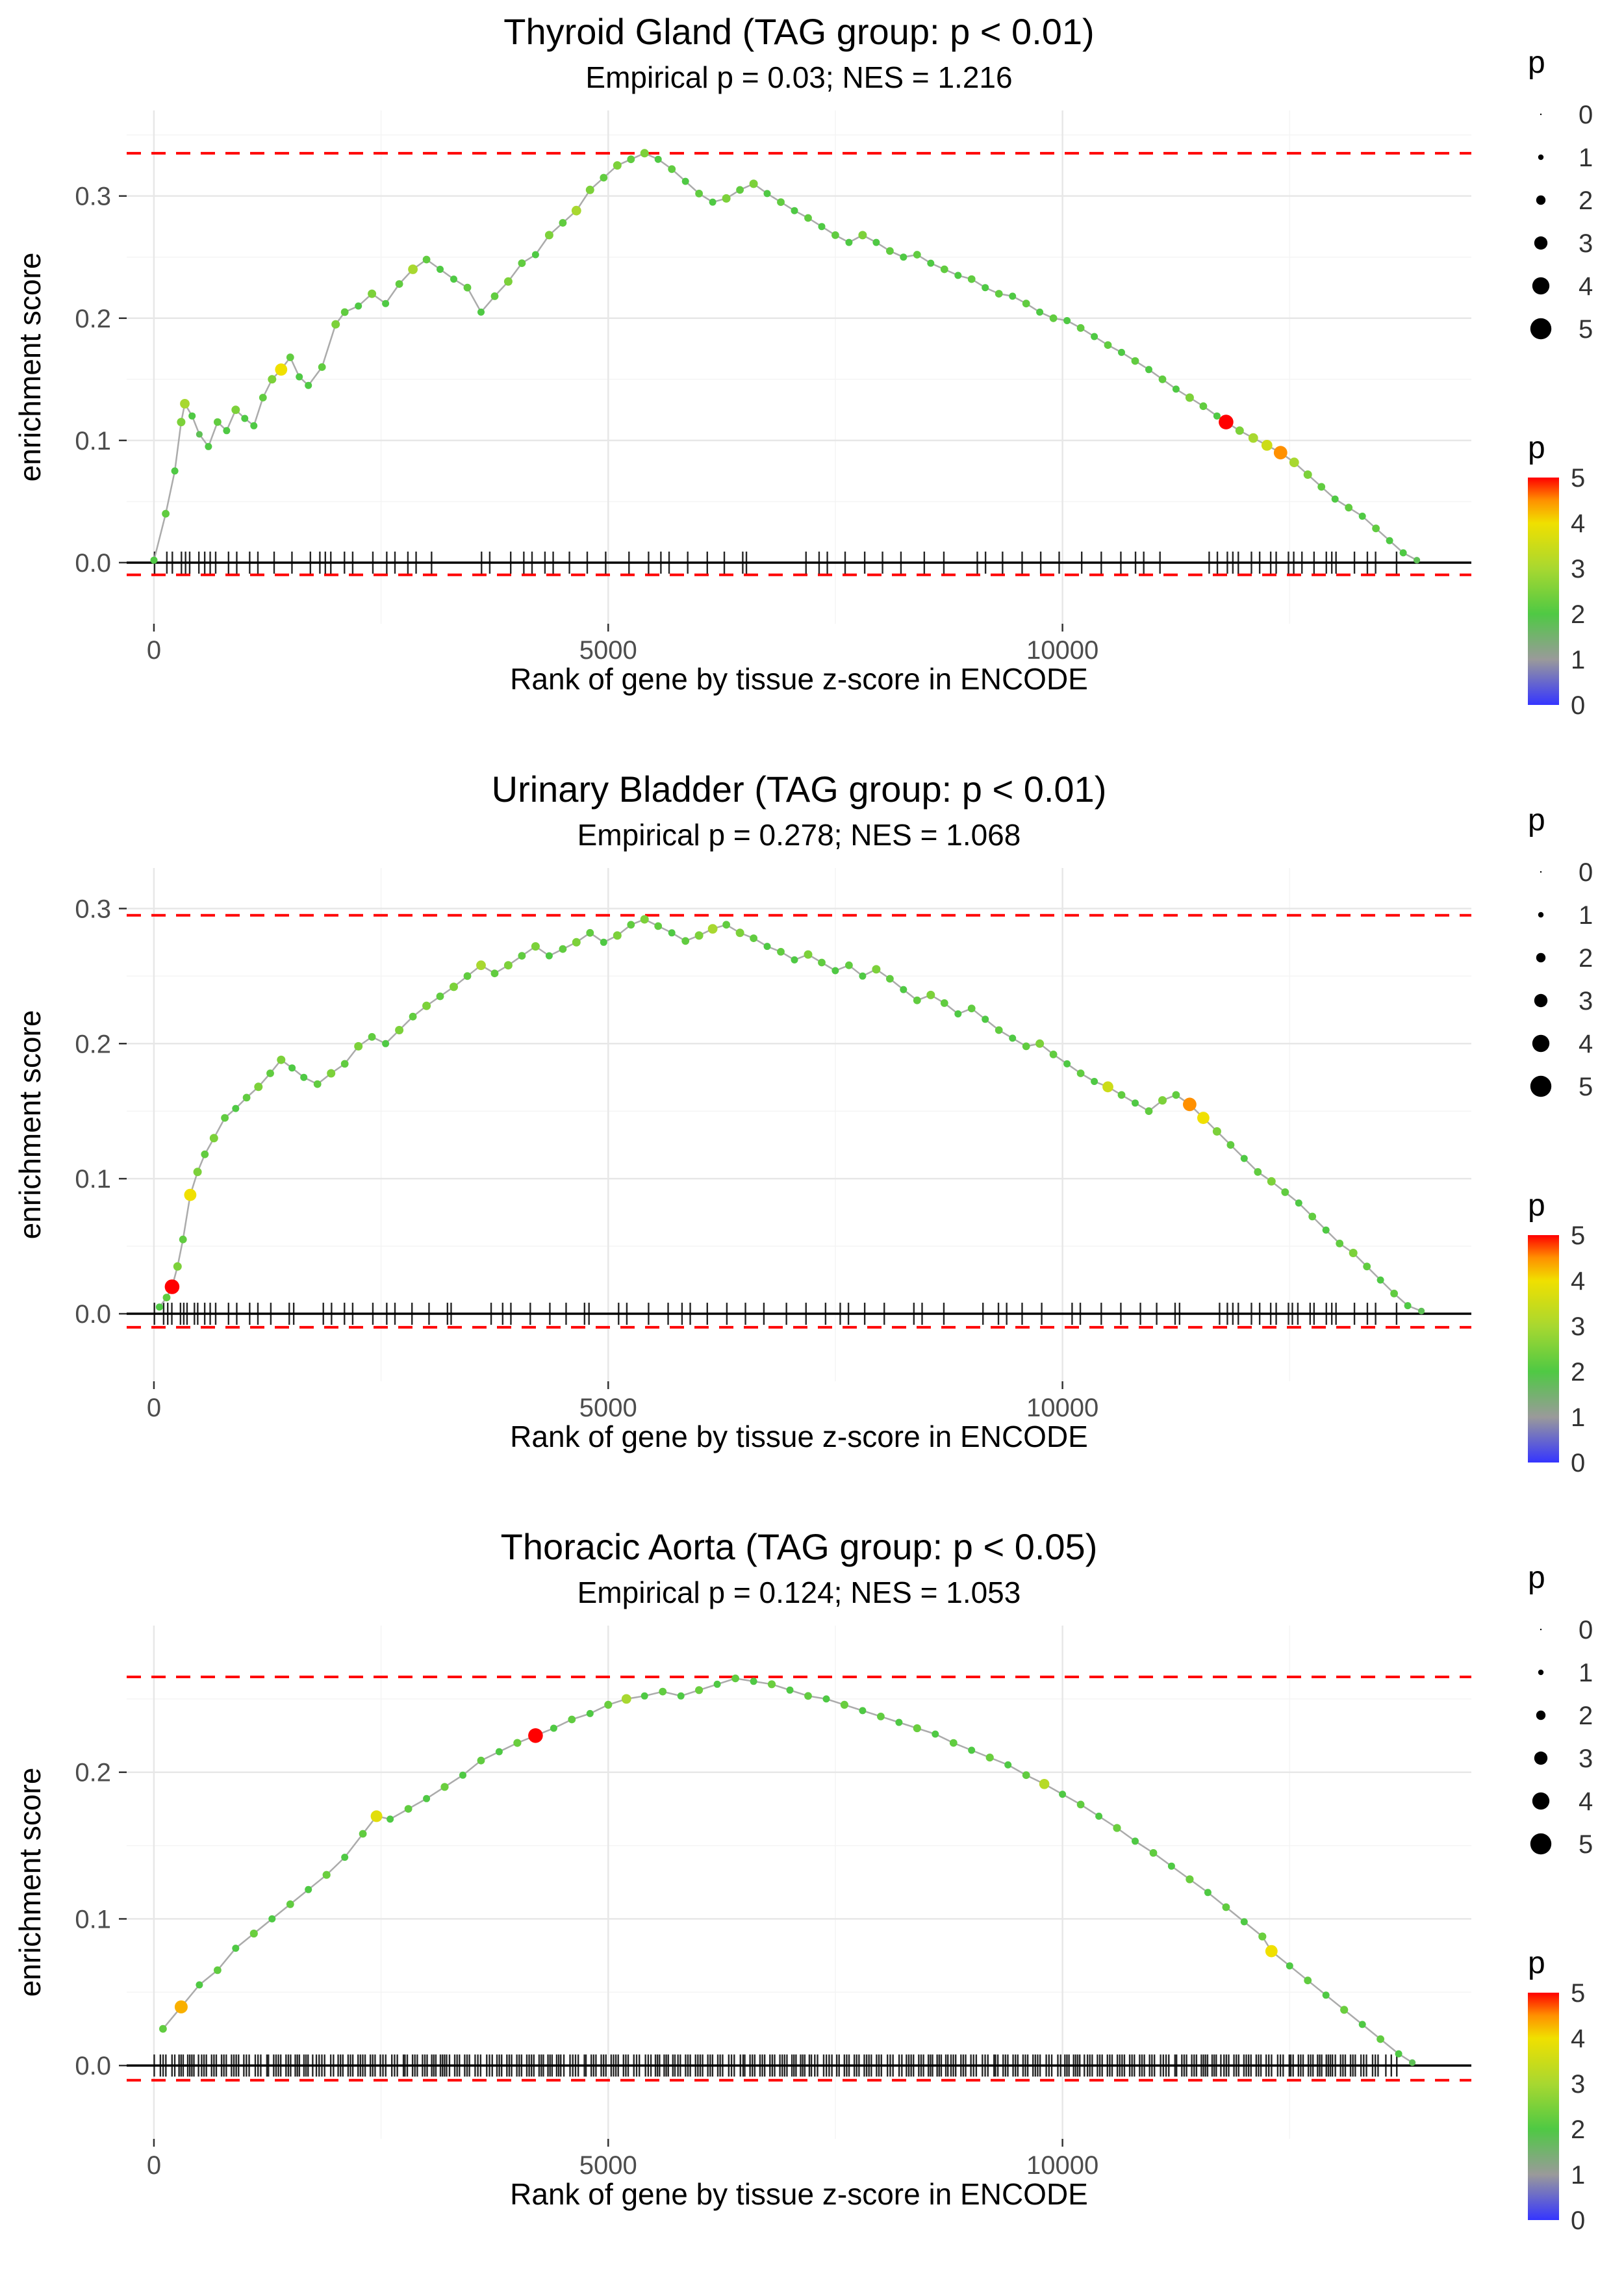 This screenshot has width=1624, height=2274. Describe the element at coordinates (586, 1969) in the screenshot. I see `axes: 0 5000 10000 0.0 0.1 0.2` at that location.